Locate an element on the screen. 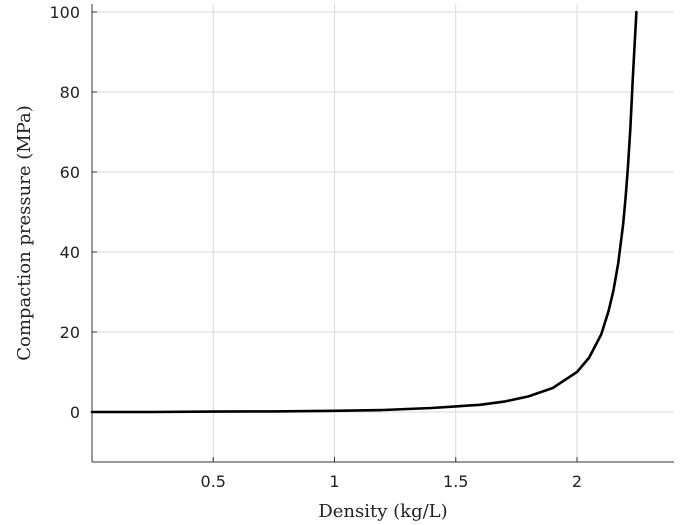  x-tick-label: 1.5 is located at coordinates (455, 481).